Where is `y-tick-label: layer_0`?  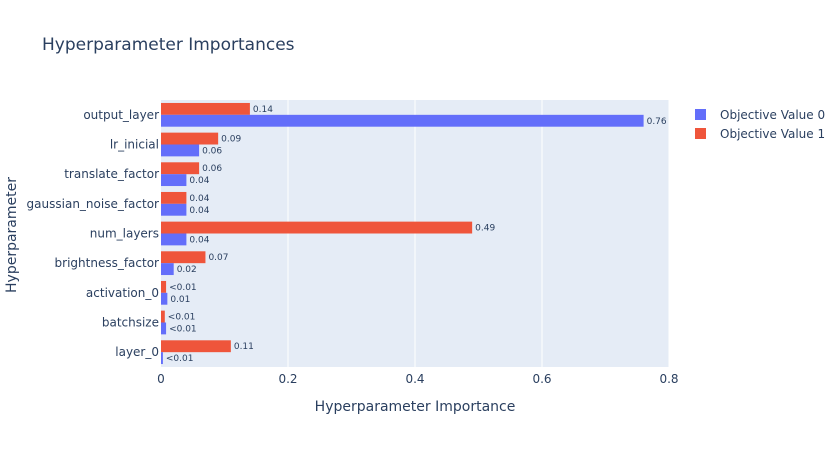
y-tick-label: layer_0 is located at coordinates (137, 352).